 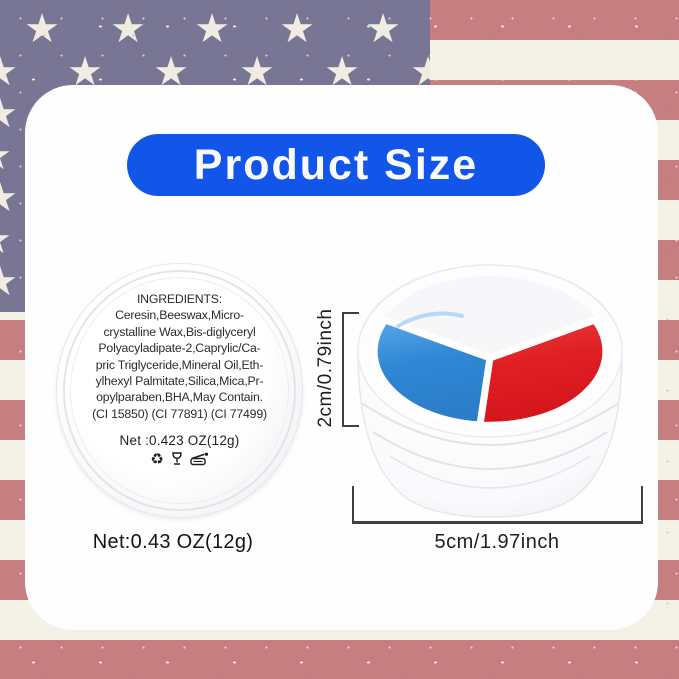 I want to click on recycle-icon: ♻, so click(x=157, y=459).